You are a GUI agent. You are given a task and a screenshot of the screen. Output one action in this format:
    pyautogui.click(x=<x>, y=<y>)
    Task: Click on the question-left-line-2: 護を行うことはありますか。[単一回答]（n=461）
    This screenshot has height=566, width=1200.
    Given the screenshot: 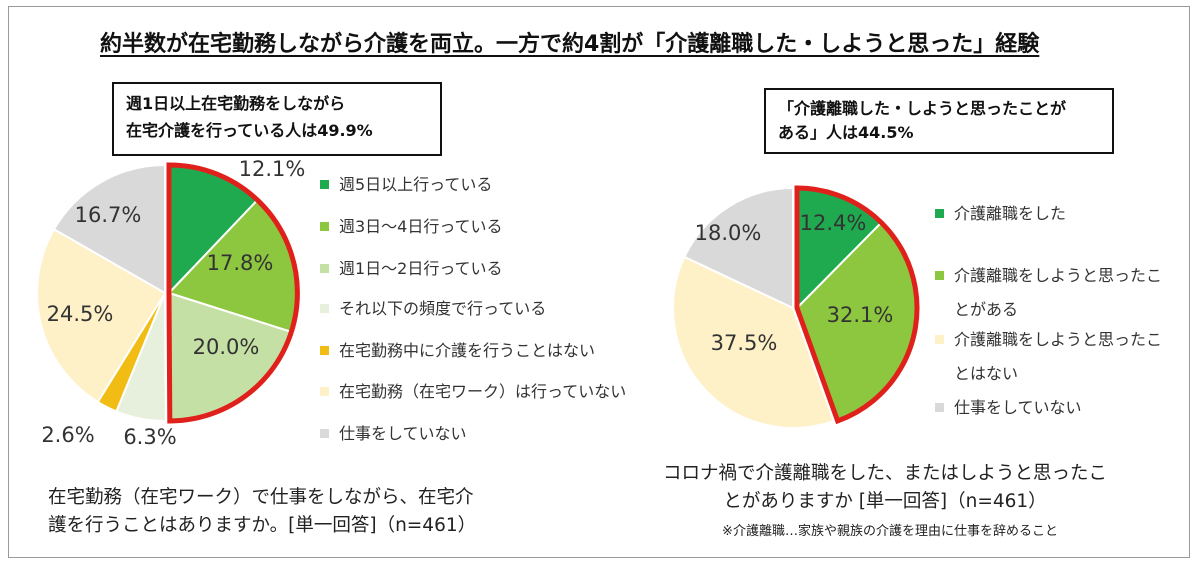 What is the action you would take?
    pyautogui.click(x=262, y=525)
    